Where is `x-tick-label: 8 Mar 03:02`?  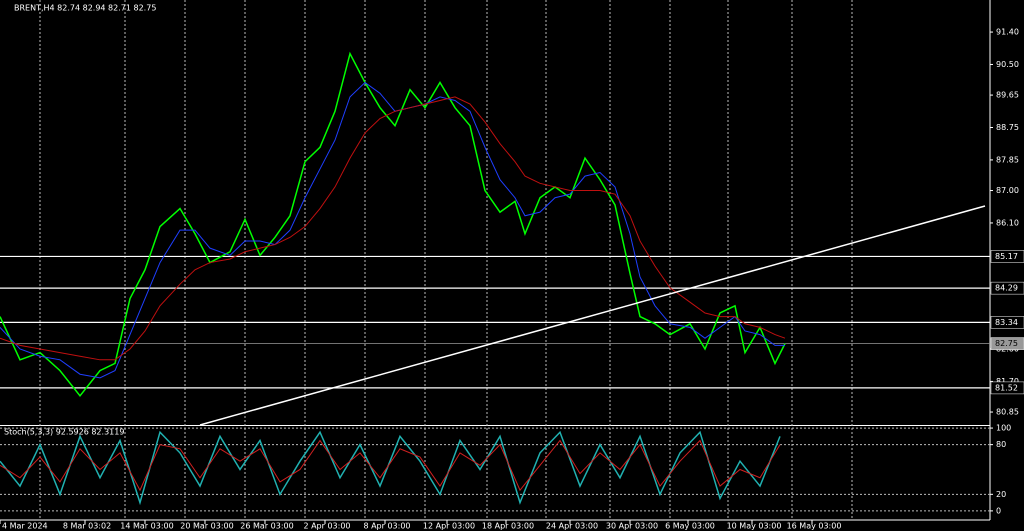
x-tick-label: 8 Mar 03:02 is located at coordinates (87, 526).